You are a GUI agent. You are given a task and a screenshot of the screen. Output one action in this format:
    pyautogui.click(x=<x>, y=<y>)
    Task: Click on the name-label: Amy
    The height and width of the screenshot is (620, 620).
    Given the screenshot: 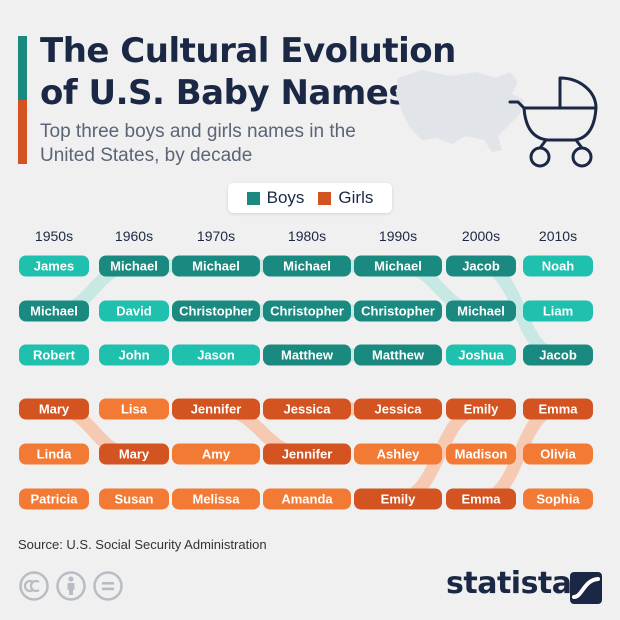 What is the action you would take?
    pyautogui.click(x=216, y=454)
    